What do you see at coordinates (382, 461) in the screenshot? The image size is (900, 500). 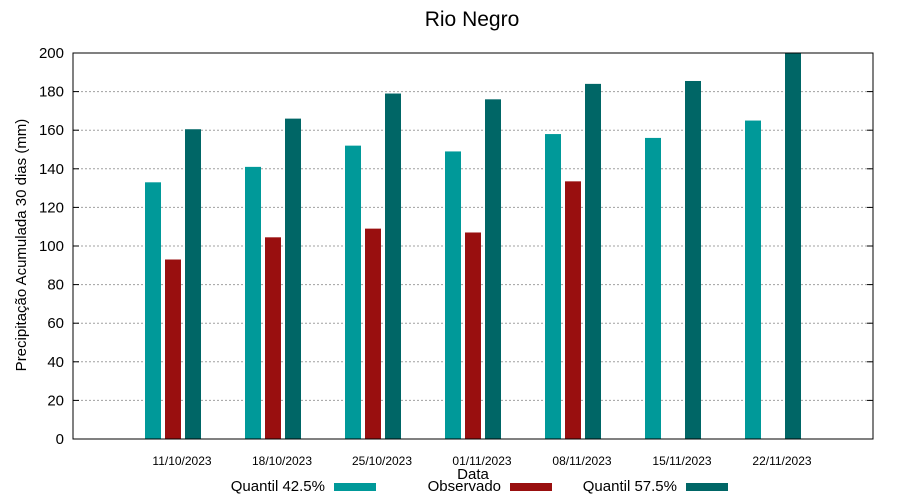 I see `x-tick-label: 25/10/2023` at bounding box center [382, 461].